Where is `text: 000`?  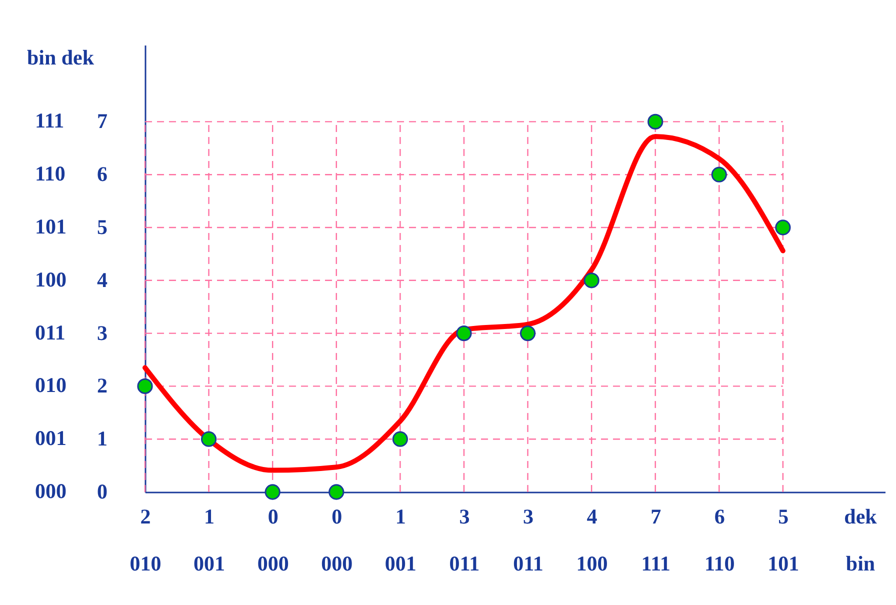
text: 000 is located at coordinates (50, 491).